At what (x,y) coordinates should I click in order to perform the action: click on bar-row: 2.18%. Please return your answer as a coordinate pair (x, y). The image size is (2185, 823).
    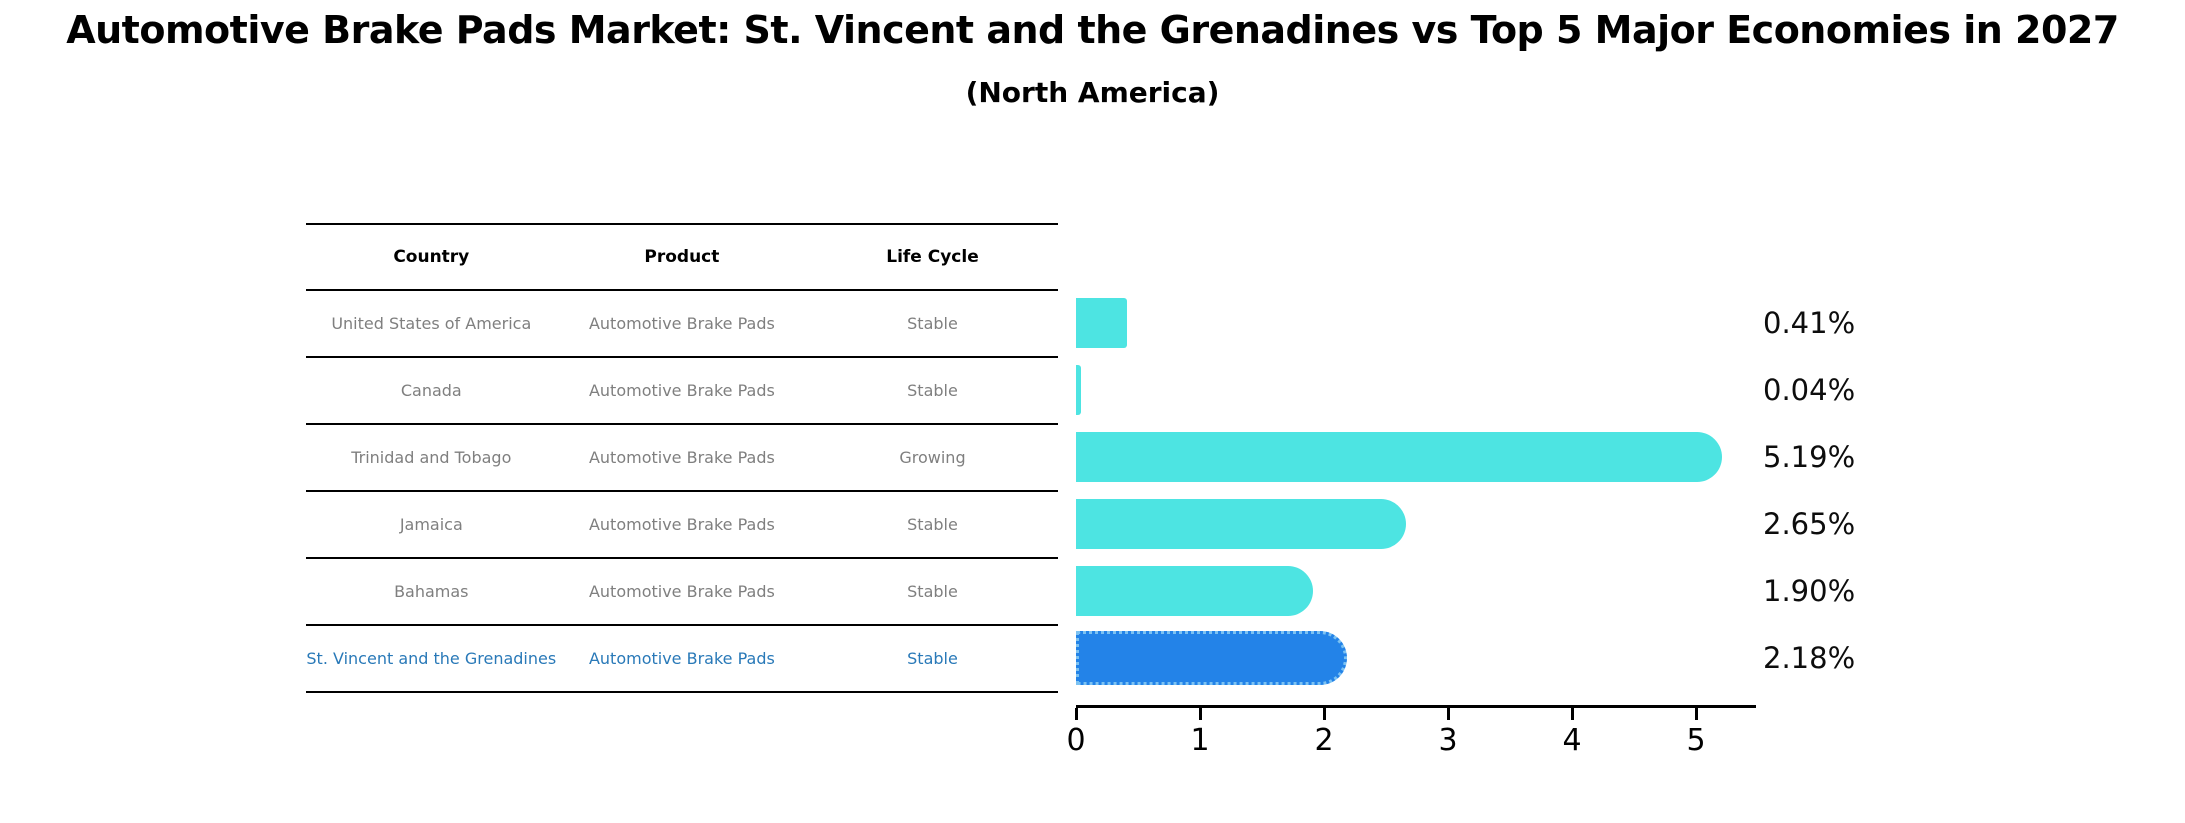
    Looking at the image, I should click on (1626, 657).